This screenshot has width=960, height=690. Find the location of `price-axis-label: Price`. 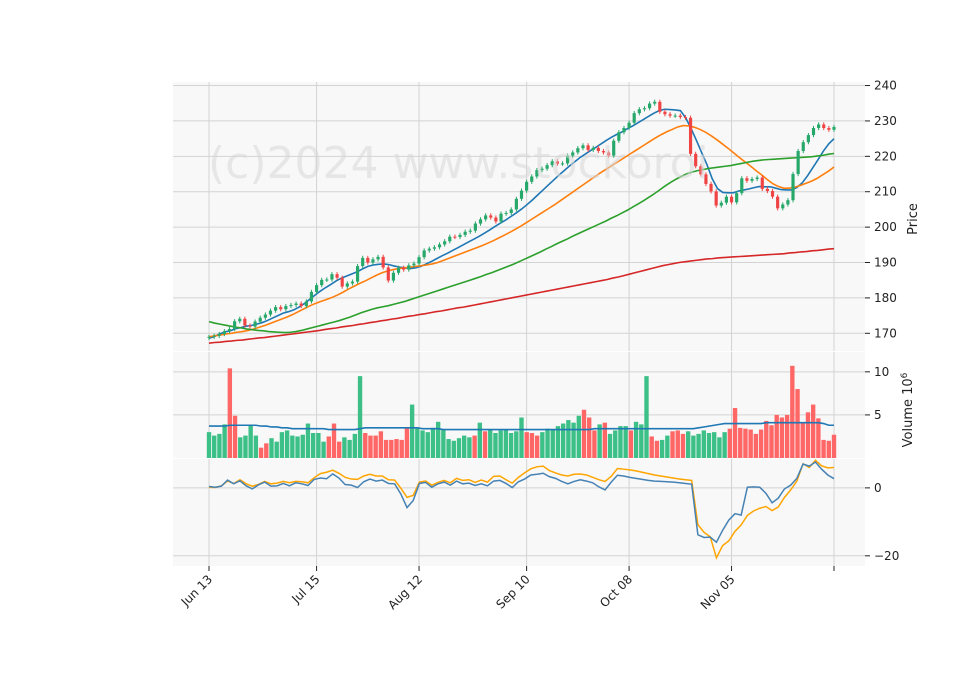

price-axis-label: Price is located at coordinates (913, 219).